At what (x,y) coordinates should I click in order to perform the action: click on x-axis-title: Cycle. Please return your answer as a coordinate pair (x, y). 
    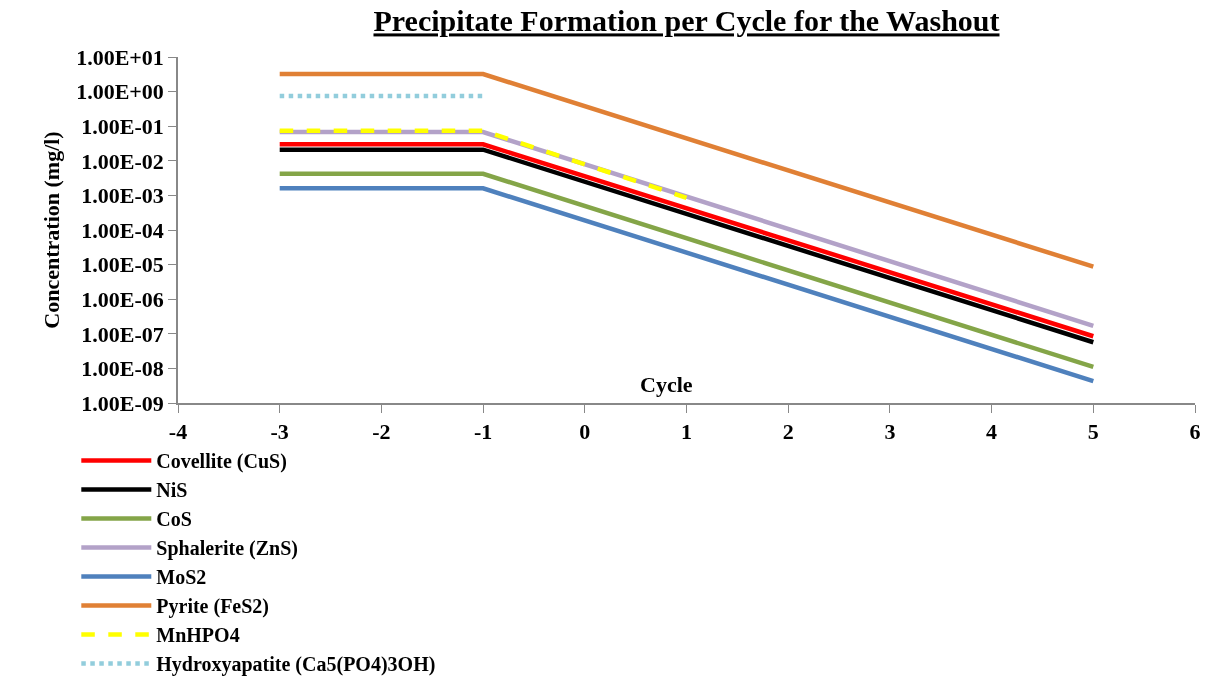
    Looking at the image, I should click on (666, 384).